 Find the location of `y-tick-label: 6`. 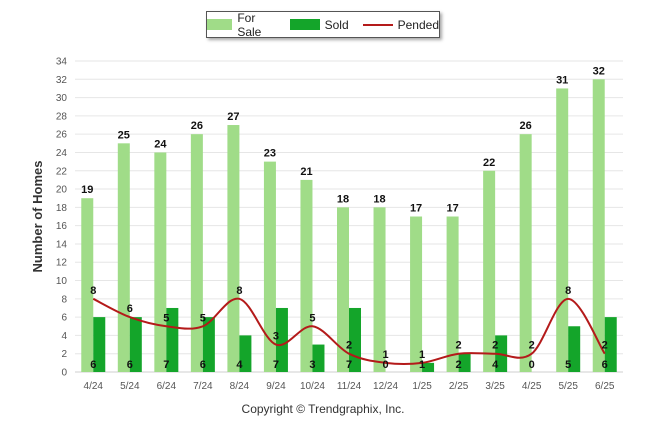

y-tick-label: 6 is located at coordinates (64, 318).